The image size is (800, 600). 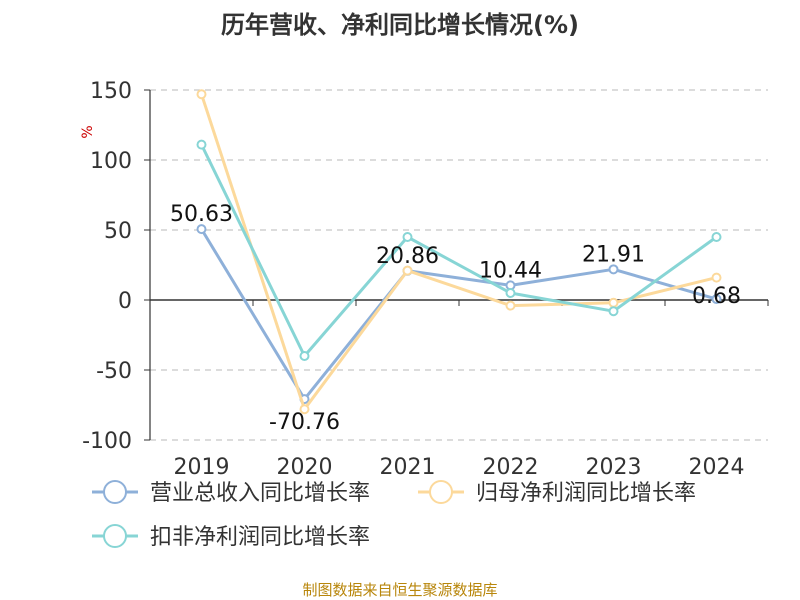 I want to click on data-label: 50.63, so click(x=201, y=214).